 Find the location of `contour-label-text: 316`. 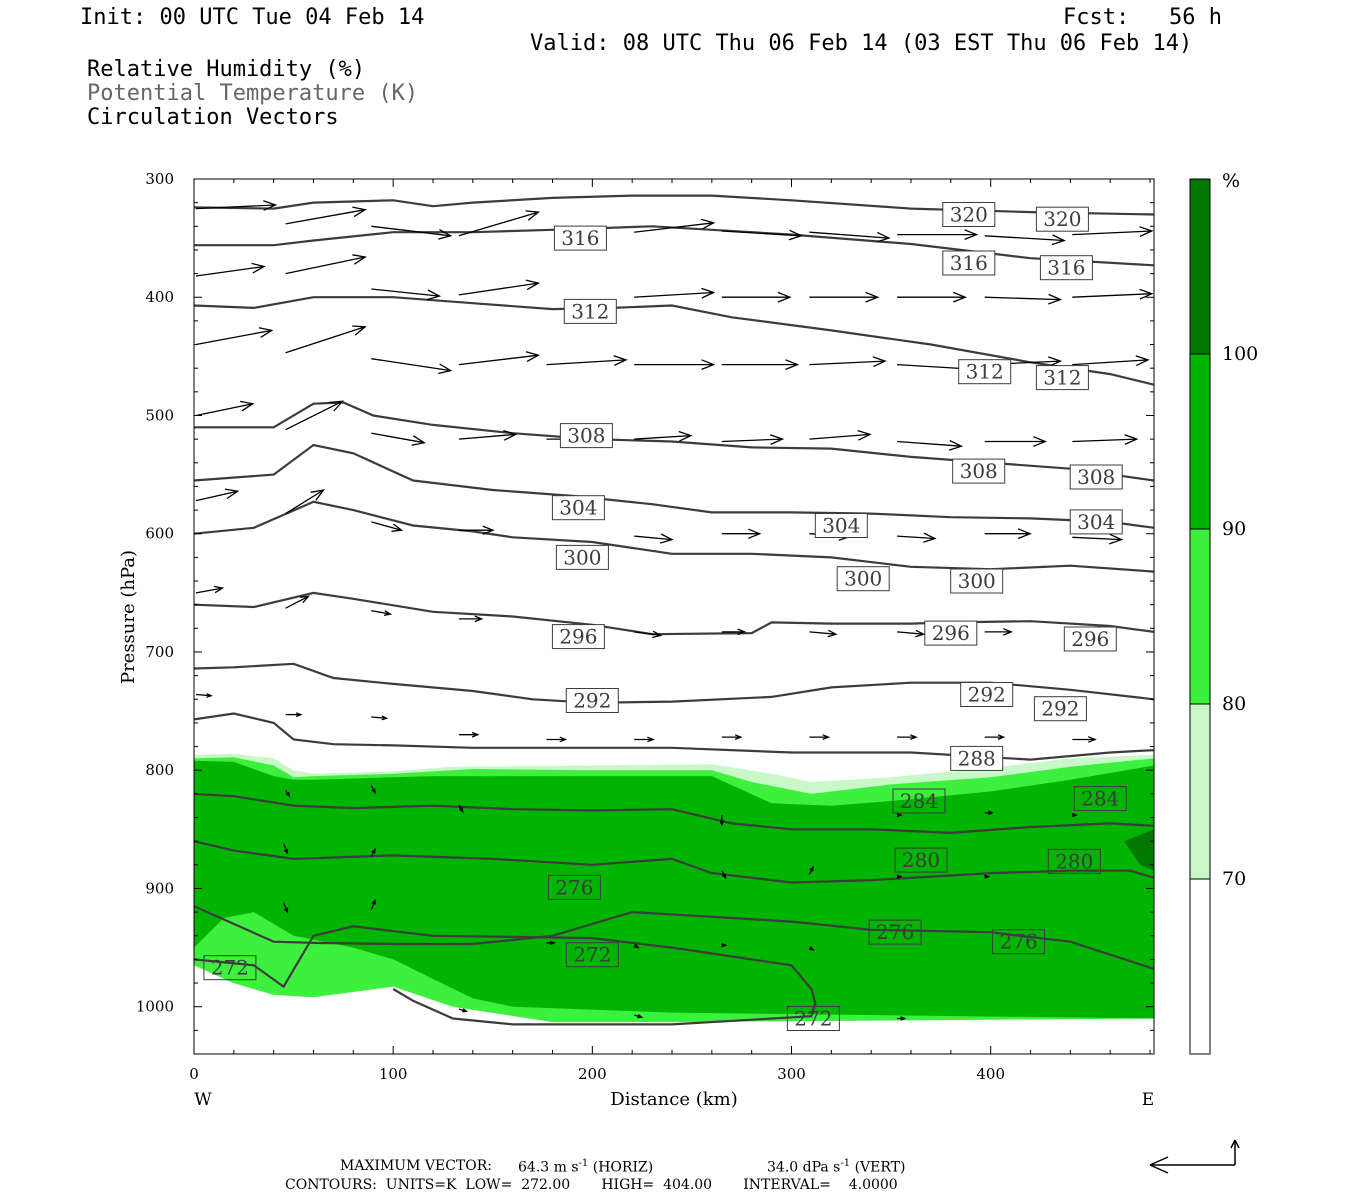

contour-label-text: 316 is located at coordinates (580, 238).